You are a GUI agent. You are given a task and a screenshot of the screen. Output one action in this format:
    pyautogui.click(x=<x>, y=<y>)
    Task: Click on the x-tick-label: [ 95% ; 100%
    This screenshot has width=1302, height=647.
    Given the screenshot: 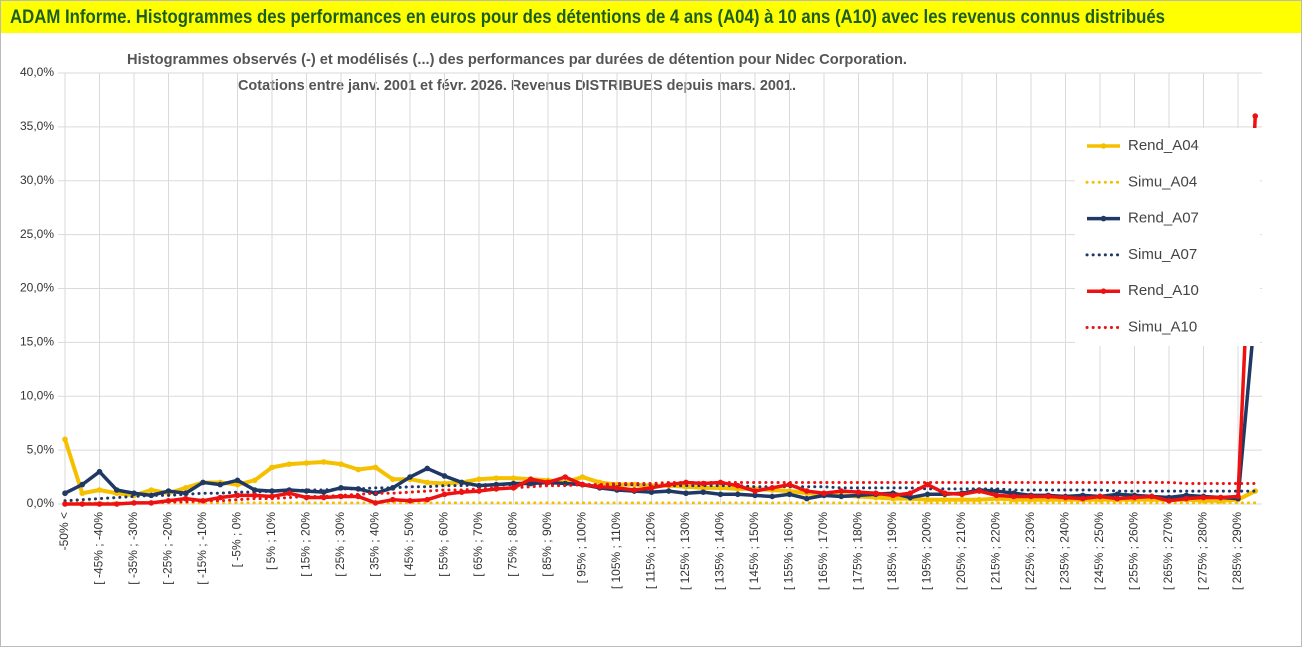 What is the action you would take?
    pyautogui.click(x=582, y=548)
    